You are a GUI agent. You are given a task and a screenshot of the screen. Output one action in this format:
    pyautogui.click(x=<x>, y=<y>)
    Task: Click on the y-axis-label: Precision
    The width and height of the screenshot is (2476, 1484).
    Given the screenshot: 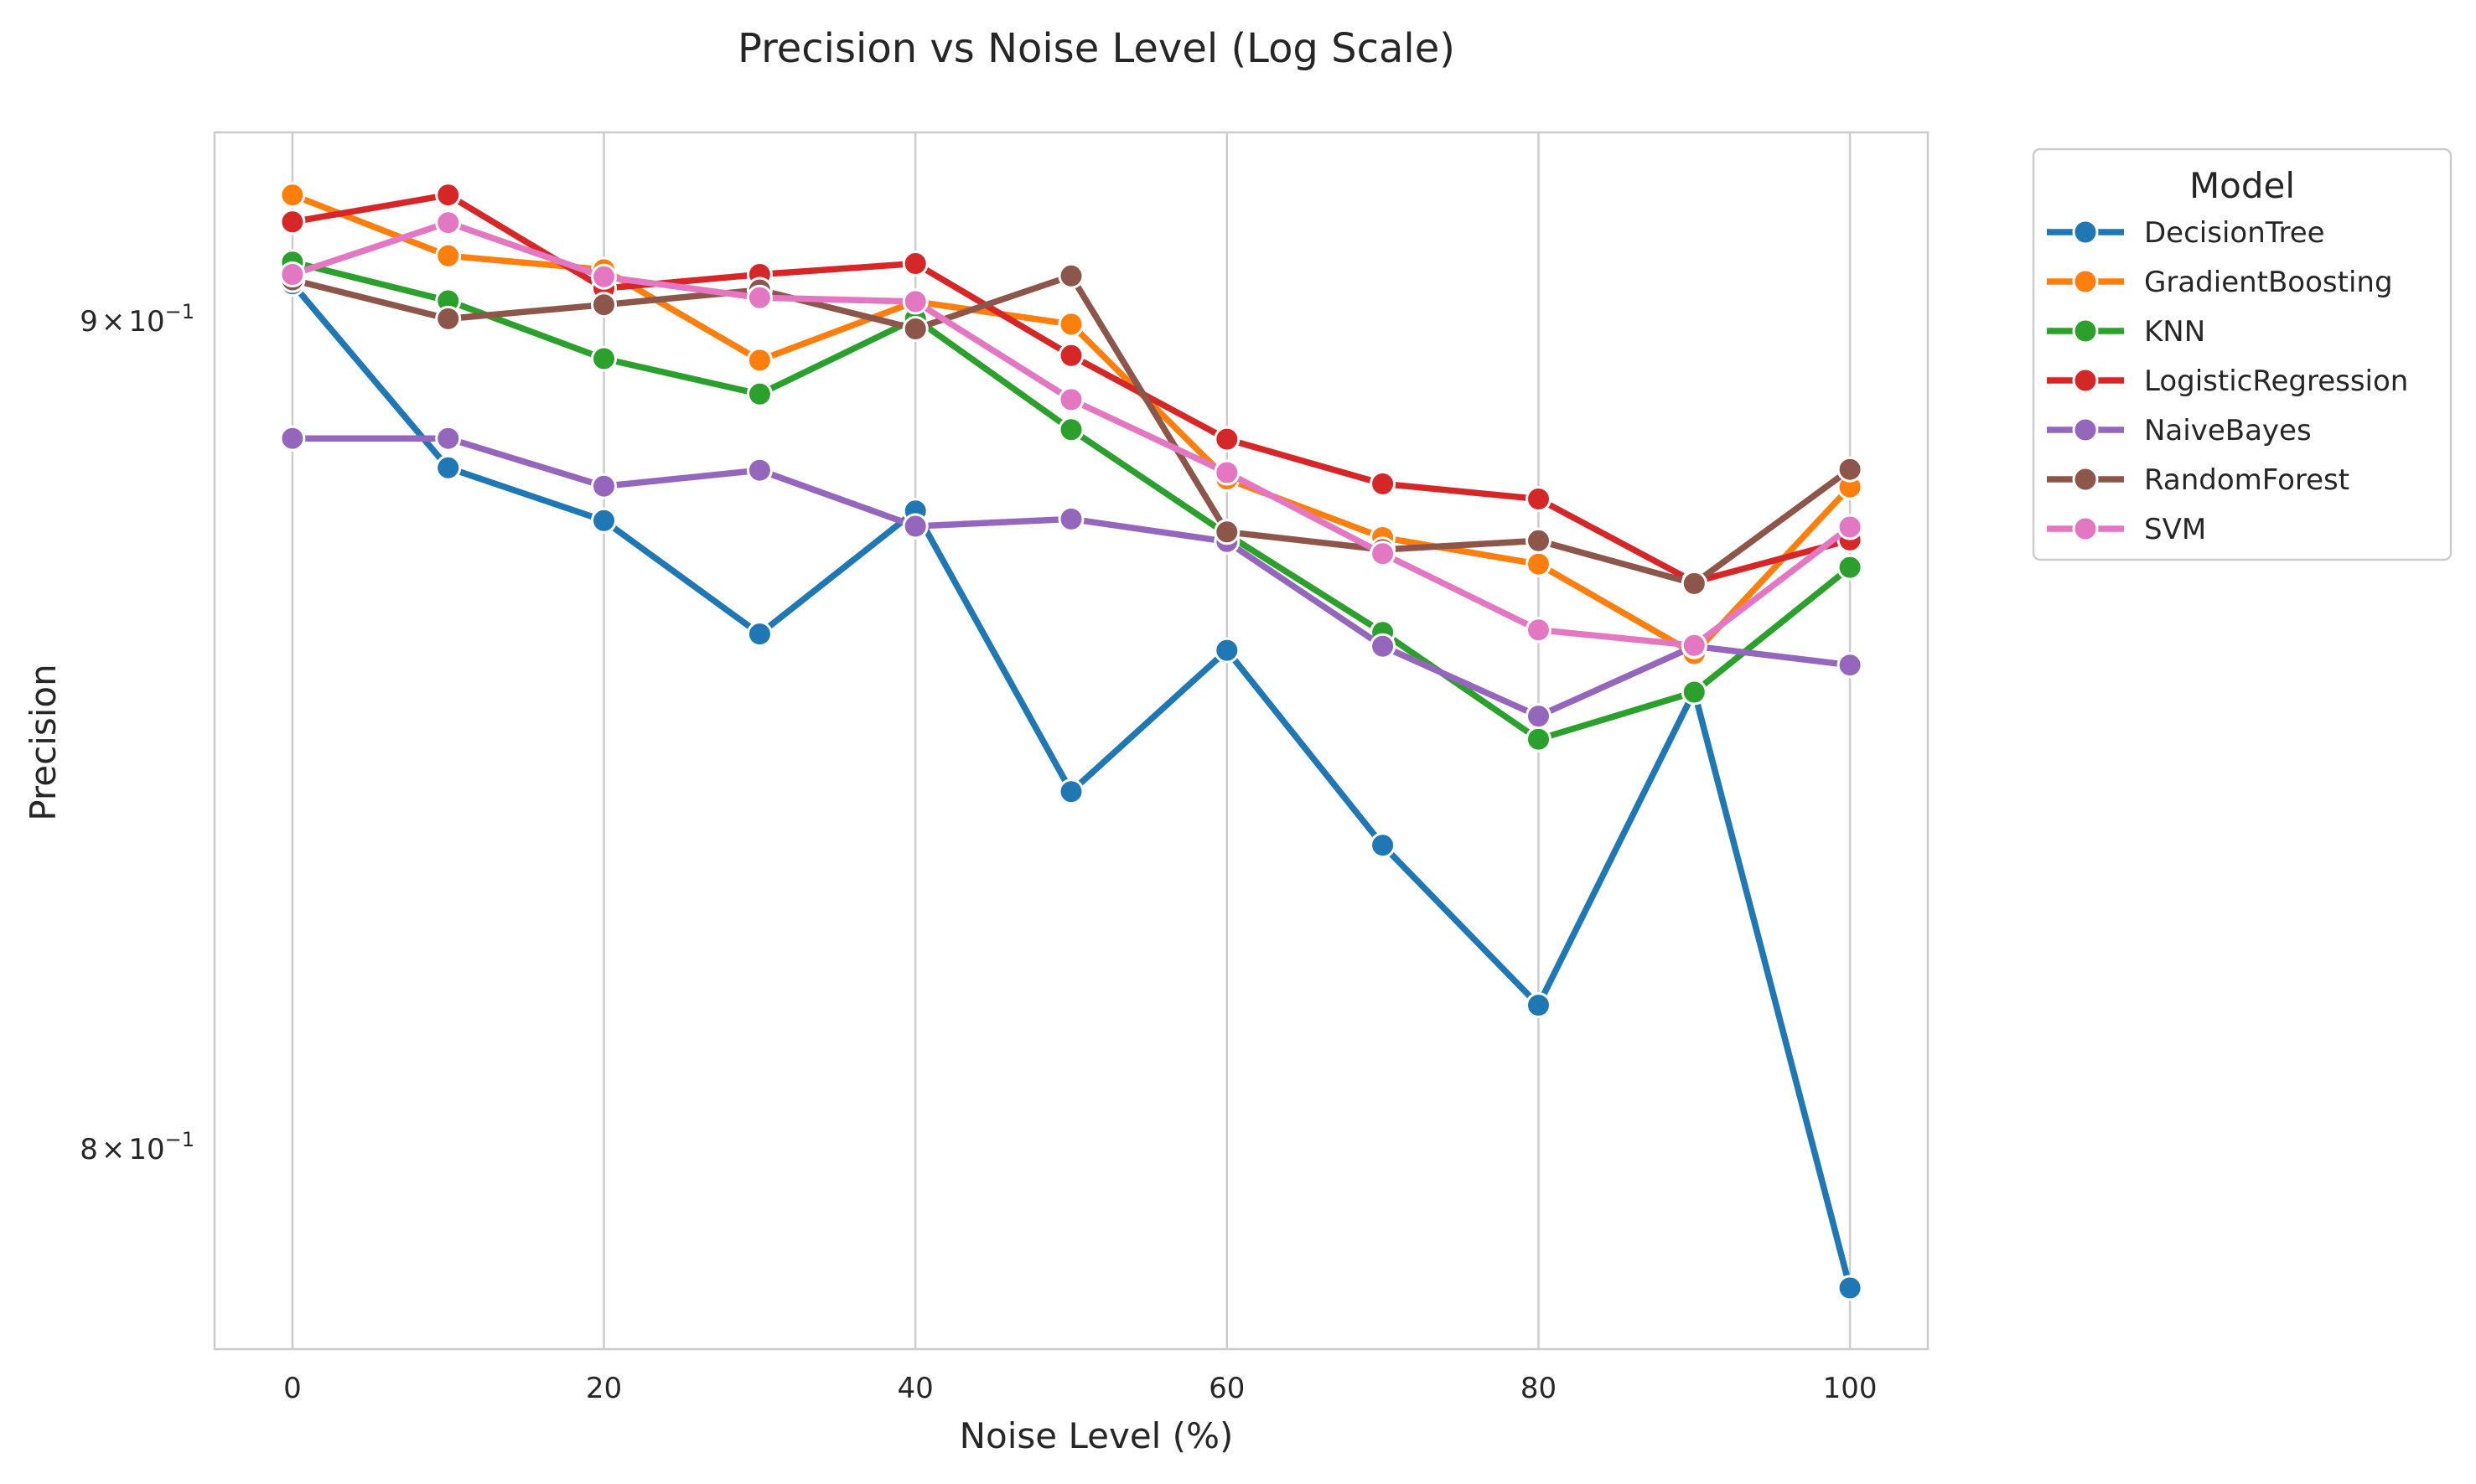 What is the action you would take?
    pyautogui.click(x=44, y=742)
    